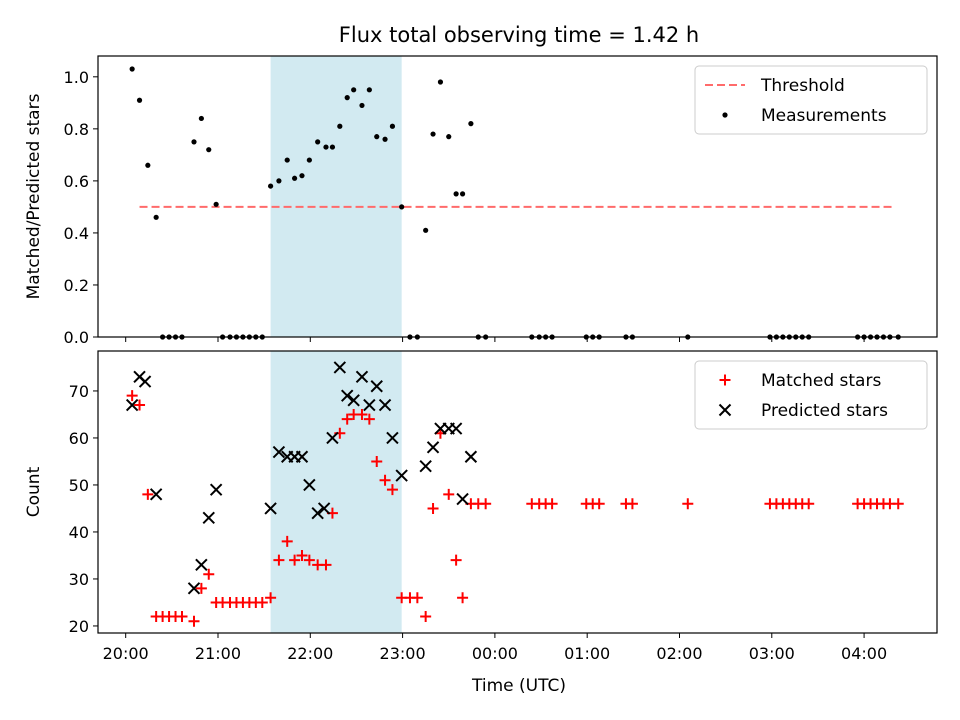 Image resolution: width=960 pixels, height=720 pixels. I want to click on x-axis-label: Time (UTC), so click(518, 686).